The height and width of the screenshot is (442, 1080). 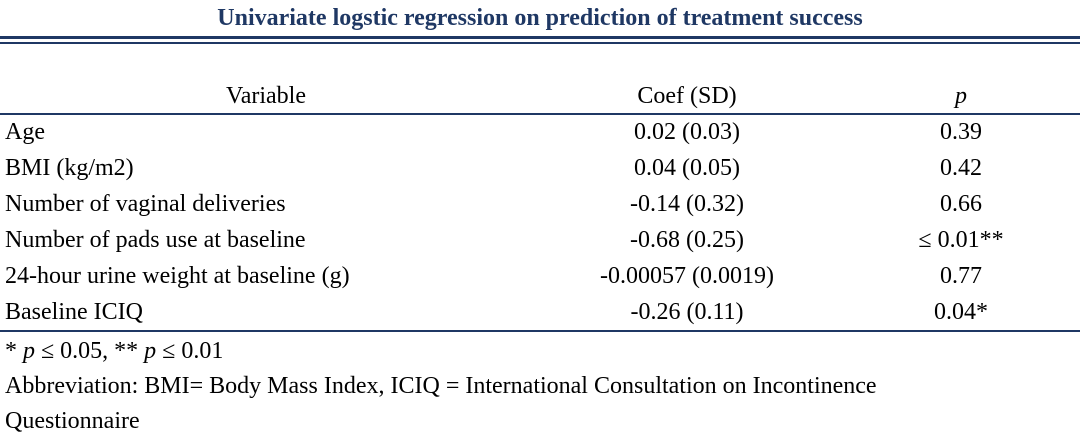 I want to click on title-rule-bottom, so click(x=540, y=43).